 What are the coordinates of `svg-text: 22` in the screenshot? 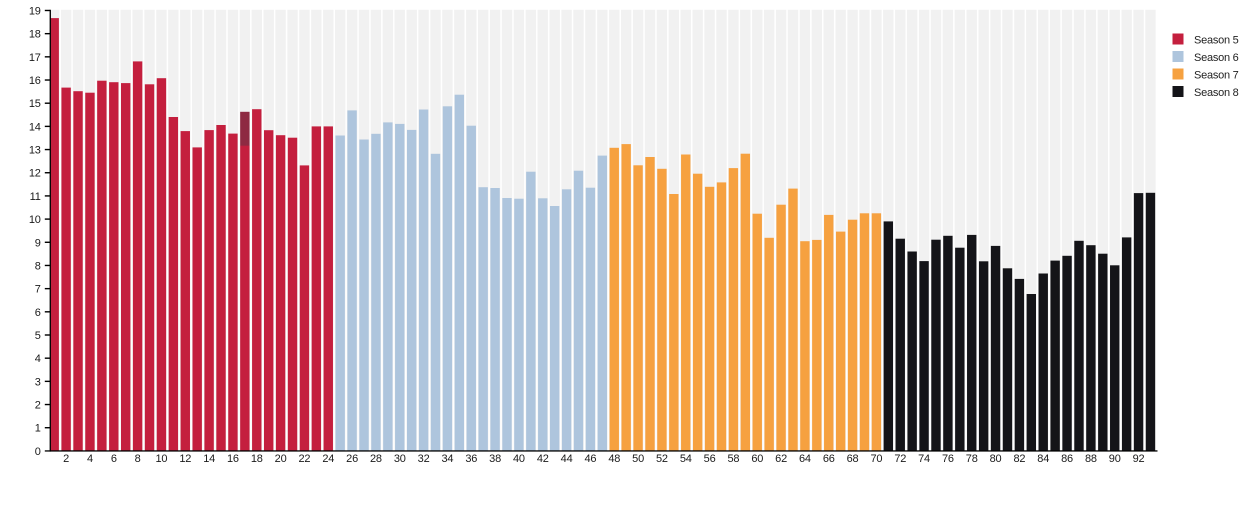 It's located at (305, 459).